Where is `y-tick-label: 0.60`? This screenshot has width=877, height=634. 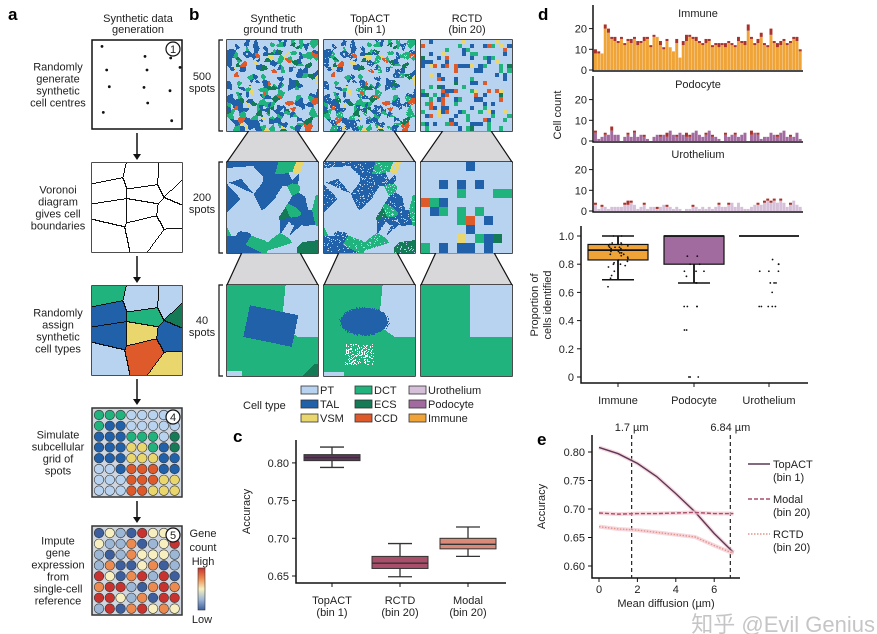
y-tick-label: 0.60 is located at coordinates (574, 567).